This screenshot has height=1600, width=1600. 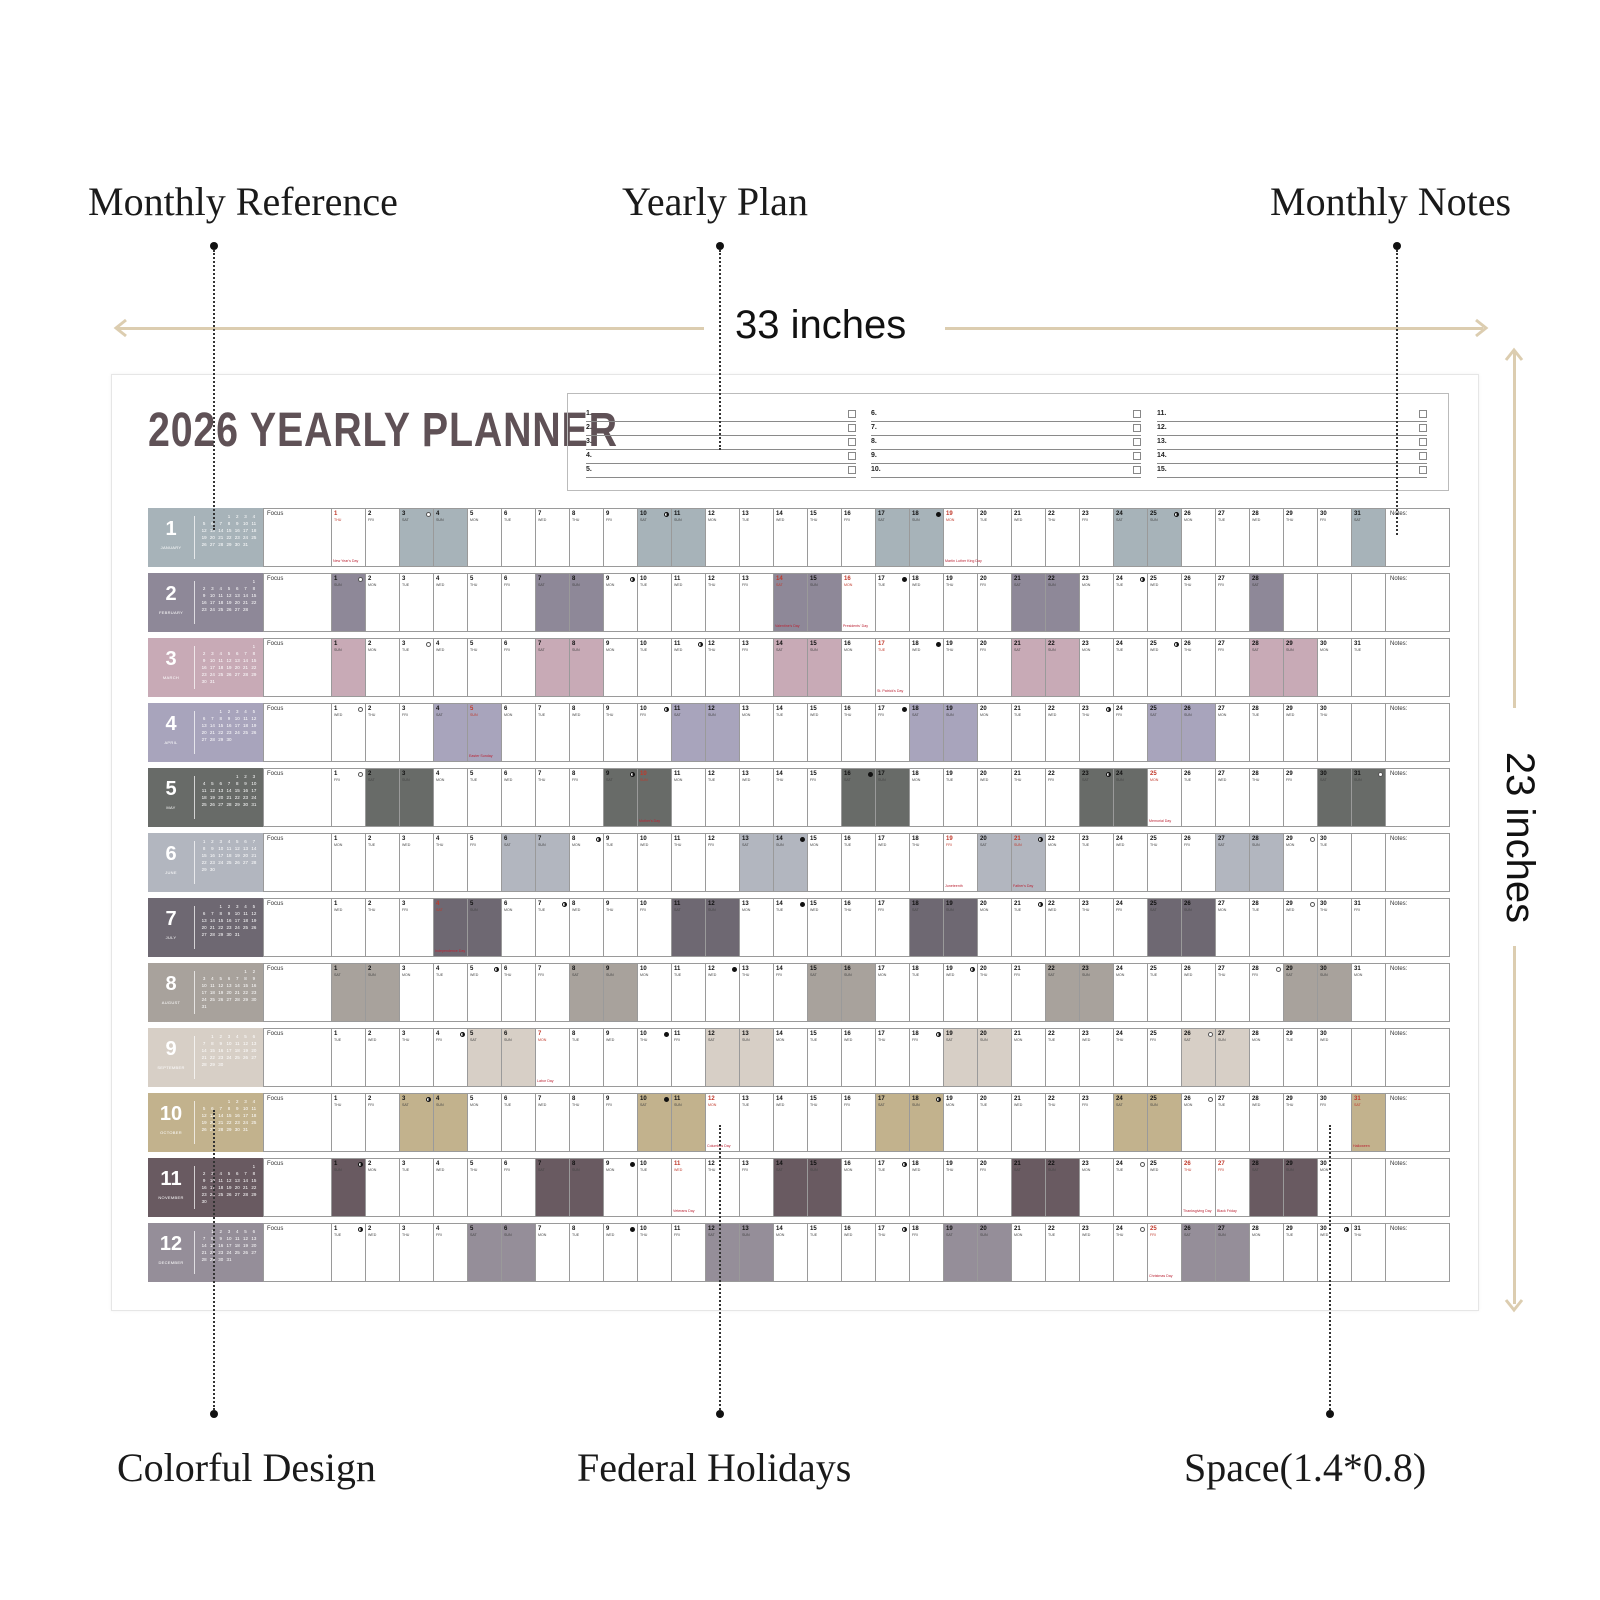 What do you see at coordinates (1292, 471) in the screenshot?
I see `plan-item: 15.` at bounding box center [1292, 471].